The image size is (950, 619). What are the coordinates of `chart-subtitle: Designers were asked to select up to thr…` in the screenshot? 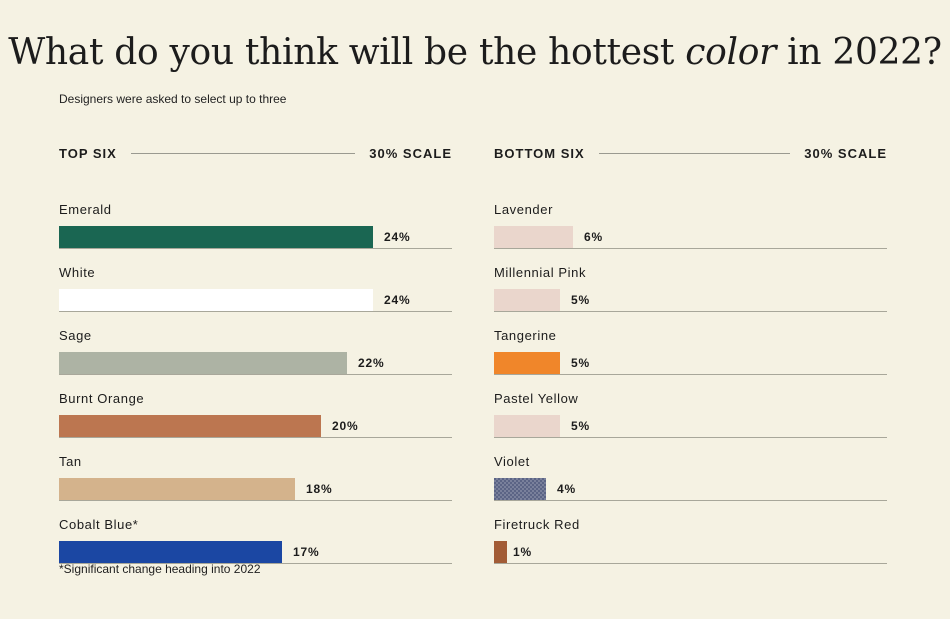 It's located at (173, 99).